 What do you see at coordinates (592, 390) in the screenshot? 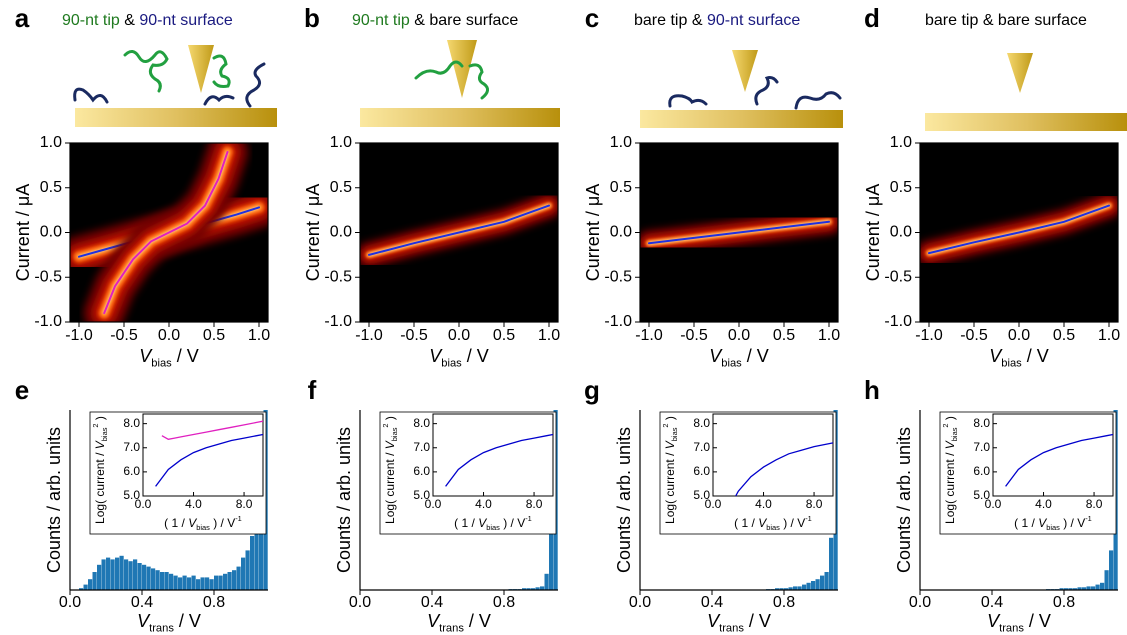
I see `panel-letter: g` at bounding box center [592, 390].